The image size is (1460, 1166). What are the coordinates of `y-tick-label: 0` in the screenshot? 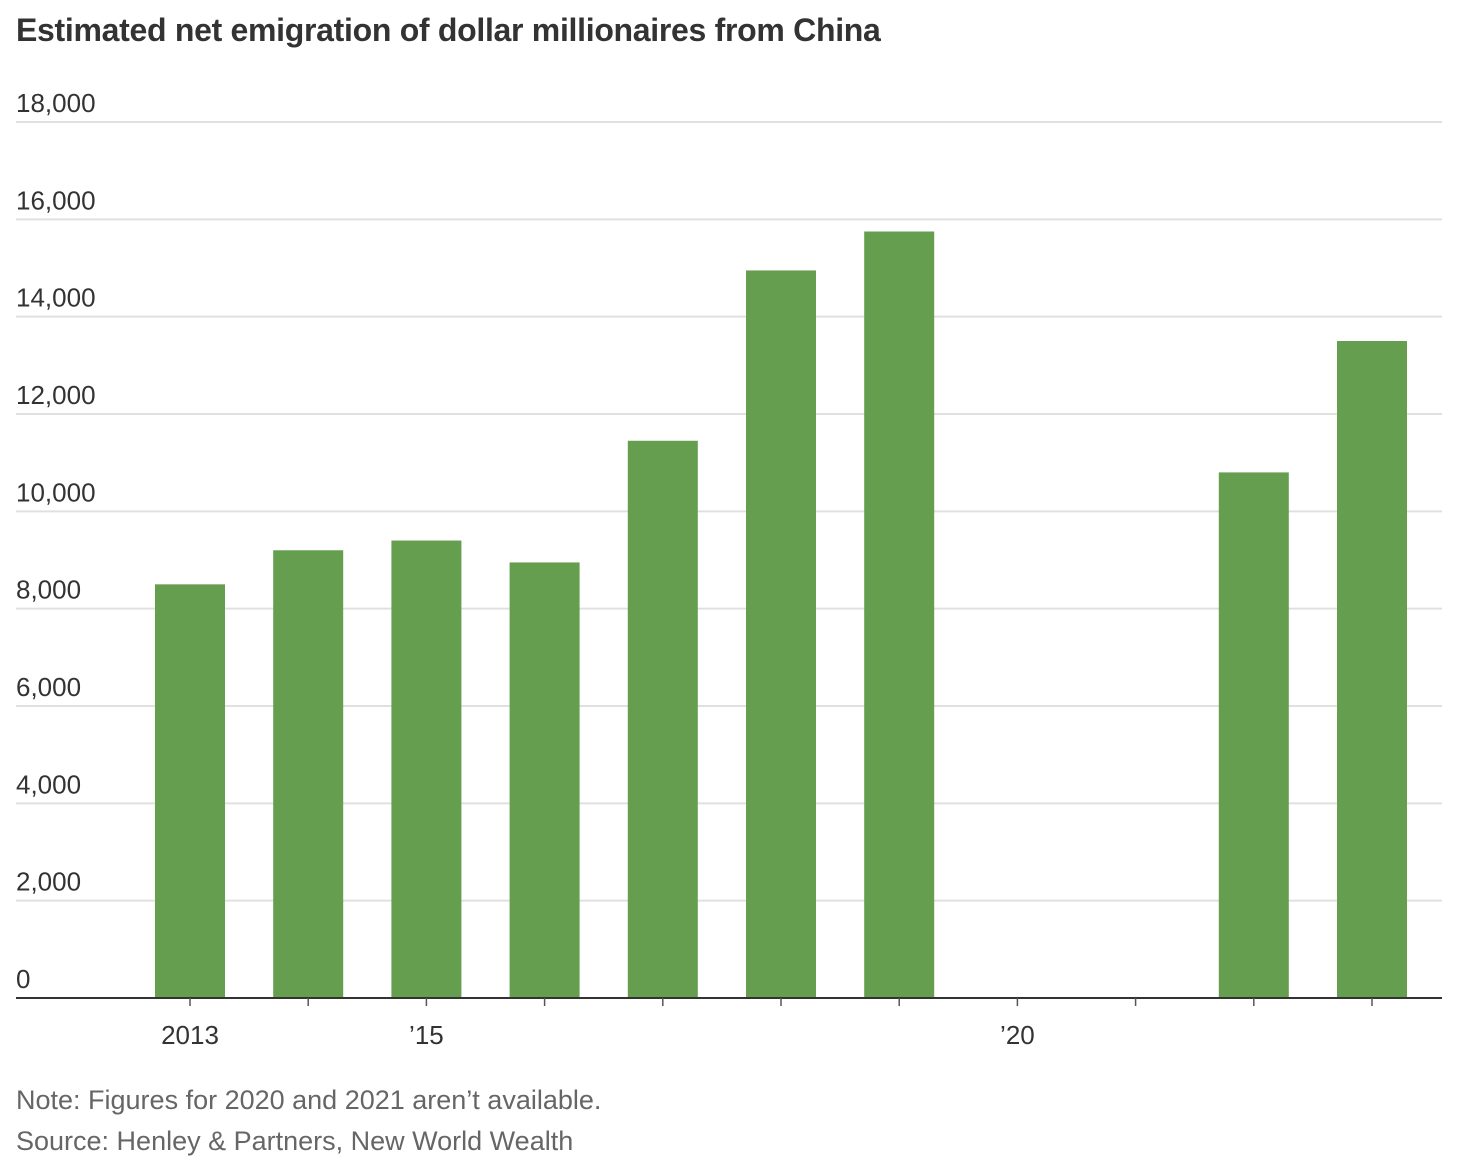 It's located at (23, 979).